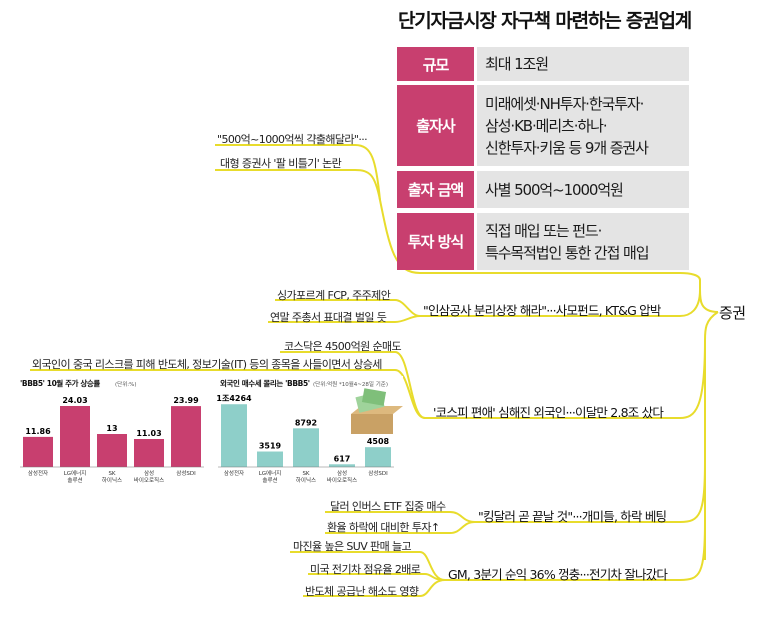 This screenshot has width=773, height=617. What do you see at coordinates (343, 346) in the screenshot?
I see `branch3-sub1: 코스닥은 4500억원 순매도` at bounding box center [343, 346].